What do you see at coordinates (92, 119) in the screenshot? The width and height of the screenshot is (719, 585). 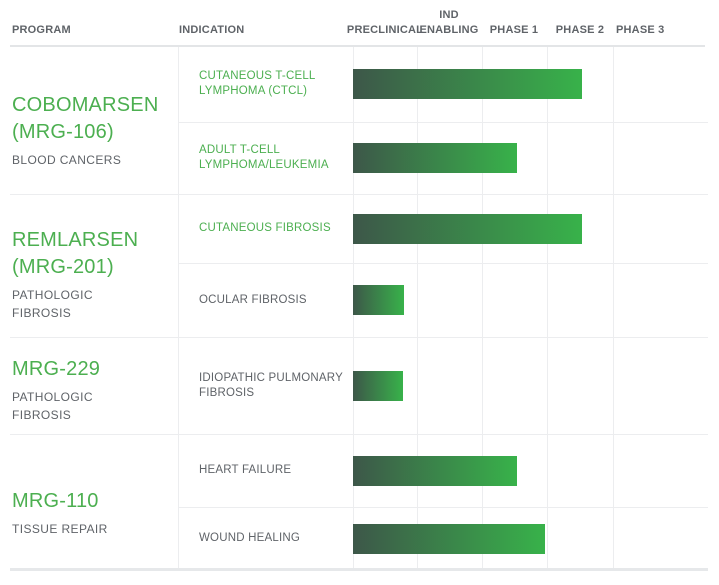 I see `program-cobomarsen: COBOMARSEN (MRG-106) BLOOD CANCERS` at bounding box center [92, 119].